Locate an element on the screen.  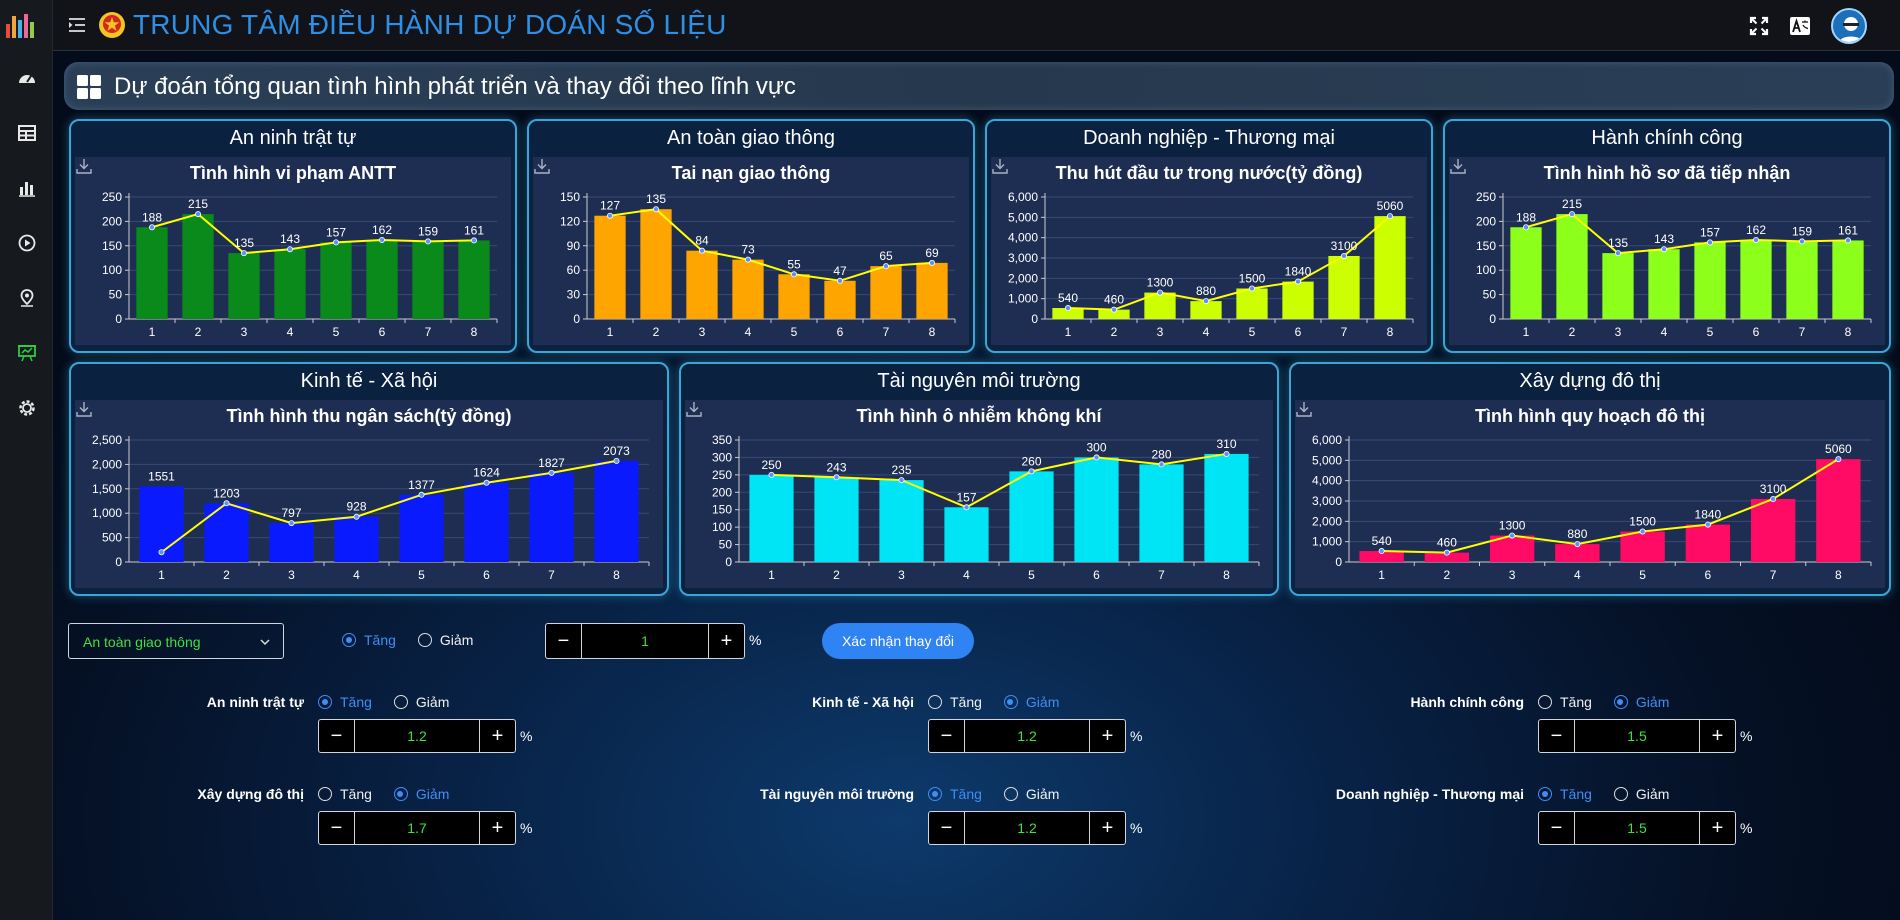
y-tick-label: 200 is located at coordinates (722, 492).